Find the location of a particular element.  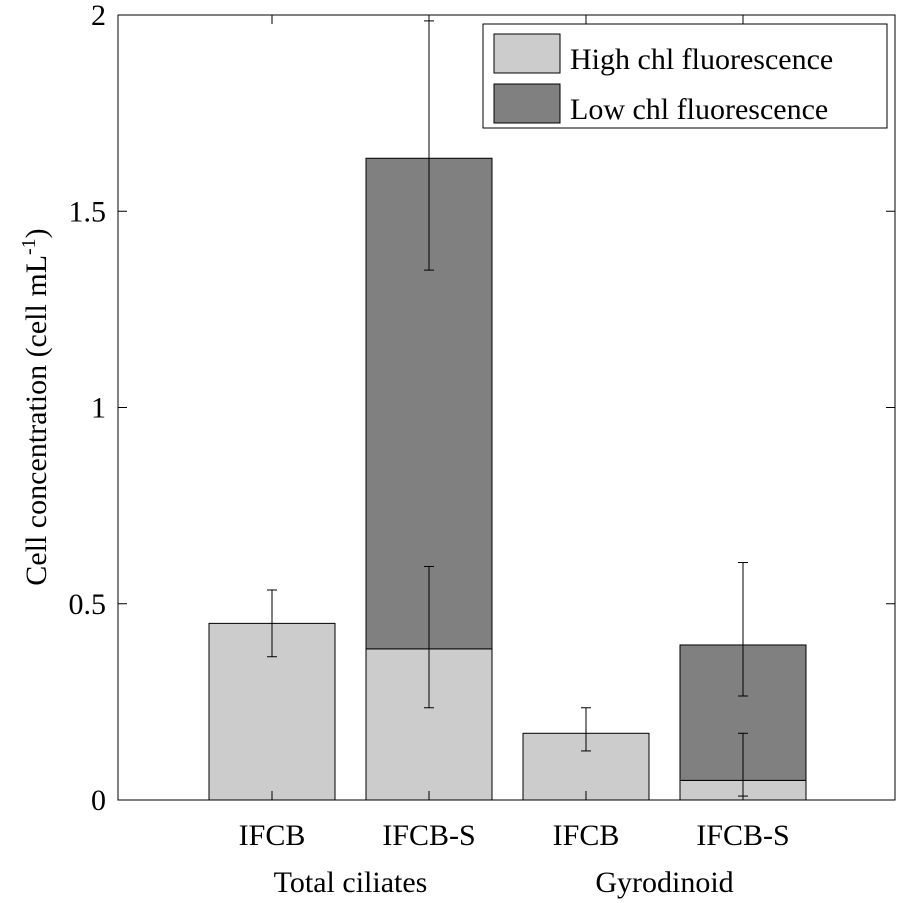

y-axis-title-superscript: -1 is located at coordinates (29, 246).